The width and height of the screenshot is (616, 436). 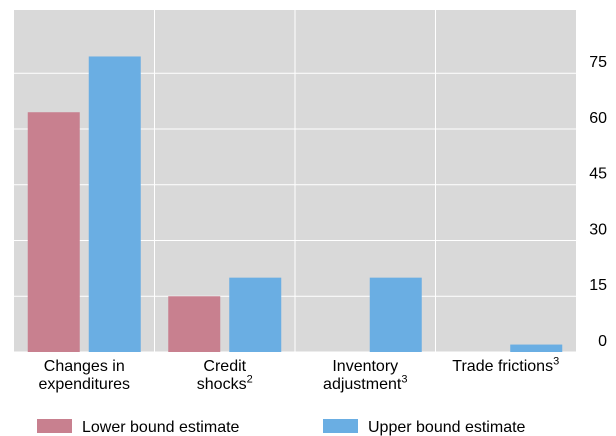 What do you see at coordinates (598, 229) in the screenshot?
I see `y-tick-label: 30` at bounding box center [598, 229].